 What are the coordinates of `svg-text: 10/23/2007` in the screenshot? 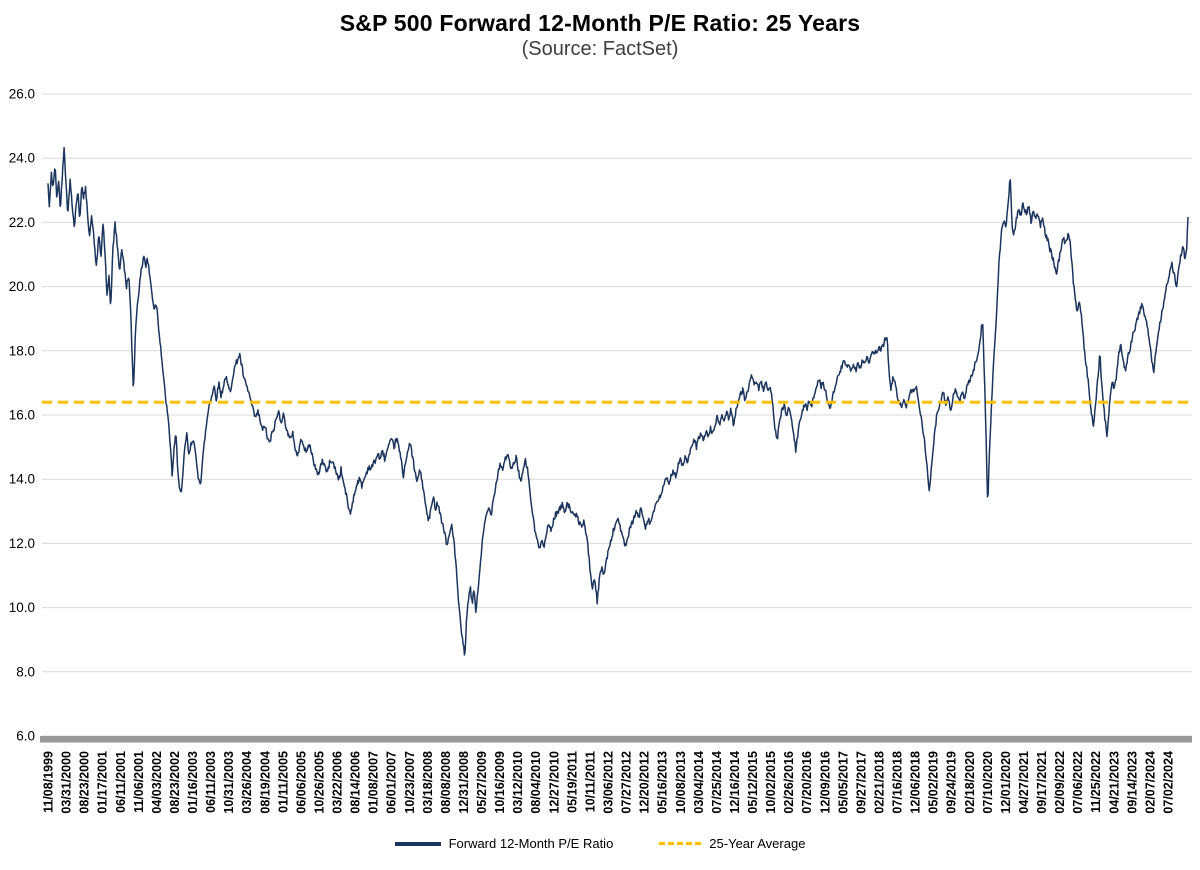 It's located at (410, 782).